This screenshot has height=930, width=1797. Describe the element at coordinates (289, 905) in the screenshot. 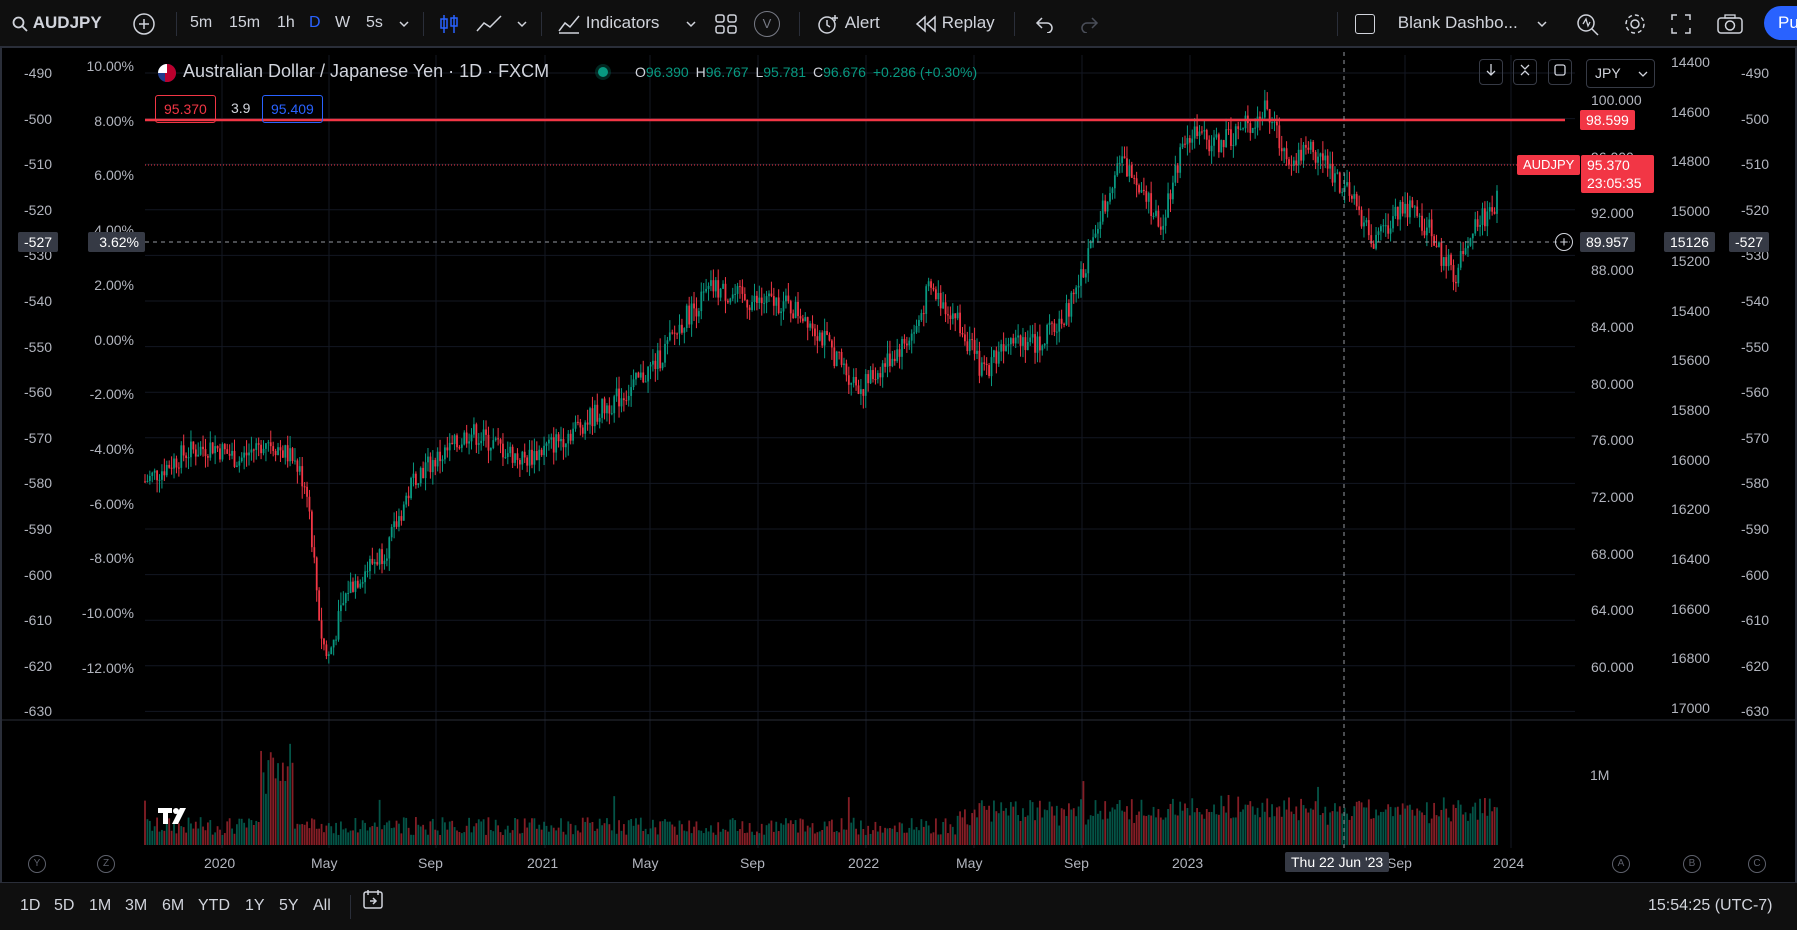

I see `range-button-5y: 5Y` at that location.